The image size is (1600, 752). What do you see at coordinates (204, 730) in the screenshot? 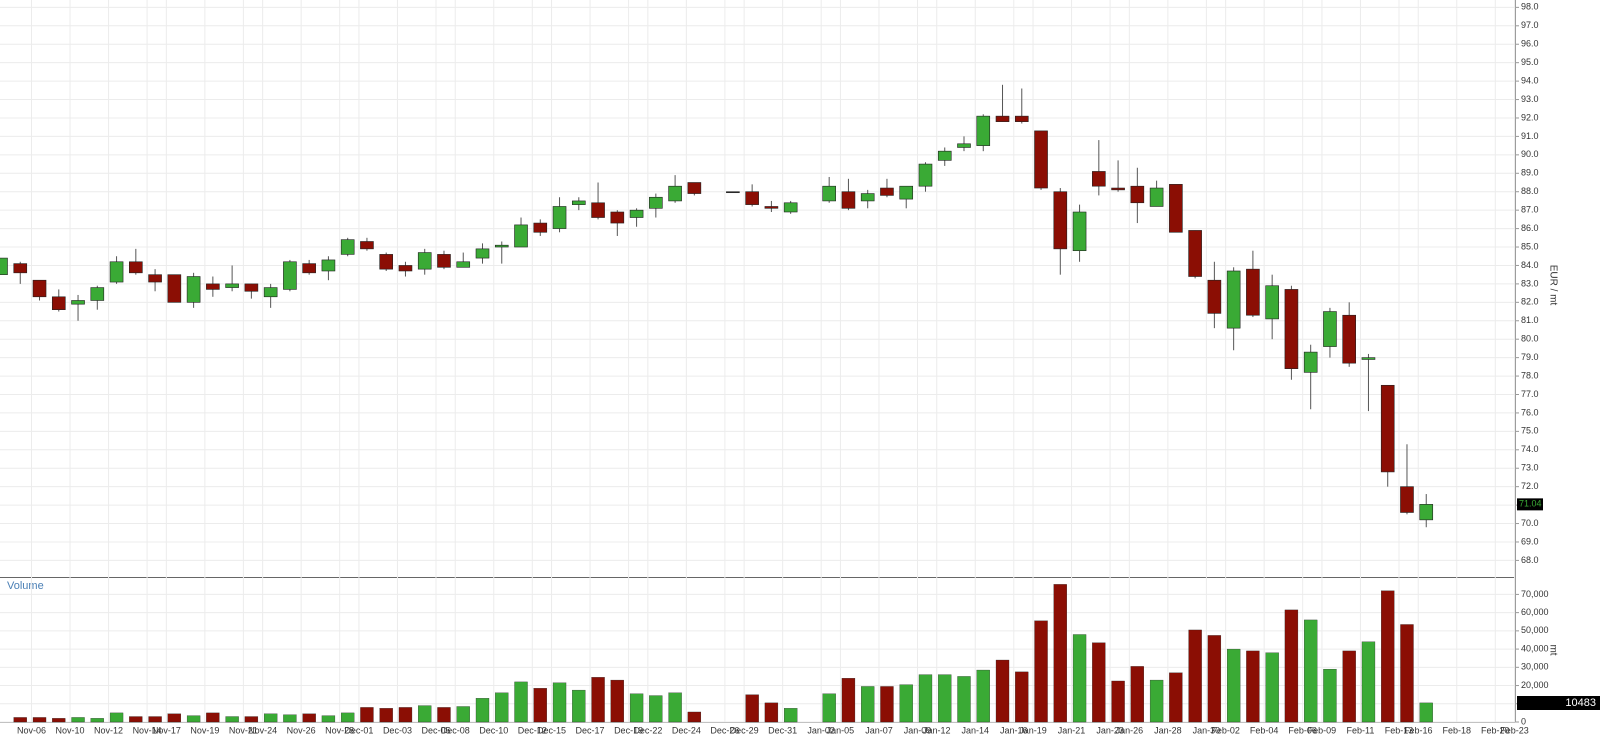
I see `x-tick-label: Nov-19` at bounding box center [204, 730].